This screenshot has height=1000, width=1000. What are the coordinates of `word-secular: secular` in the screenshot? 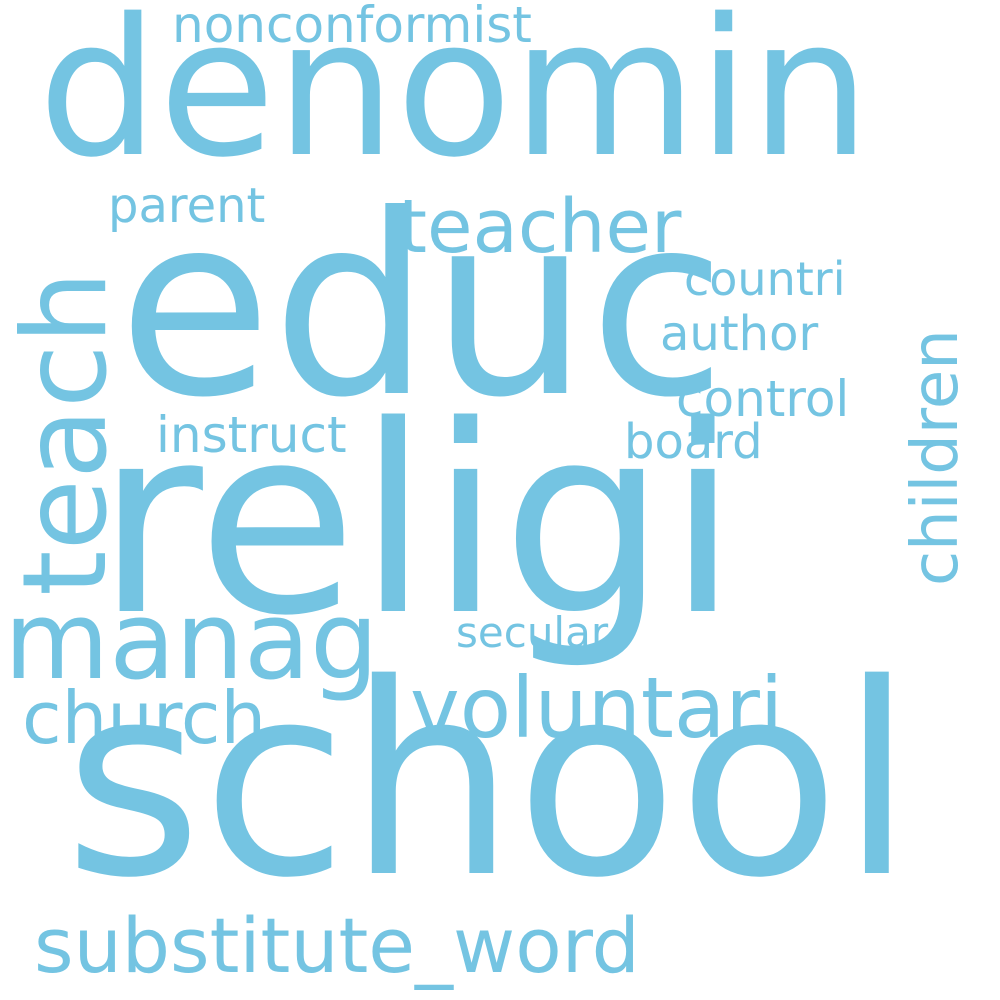 It's located at (532, 632).